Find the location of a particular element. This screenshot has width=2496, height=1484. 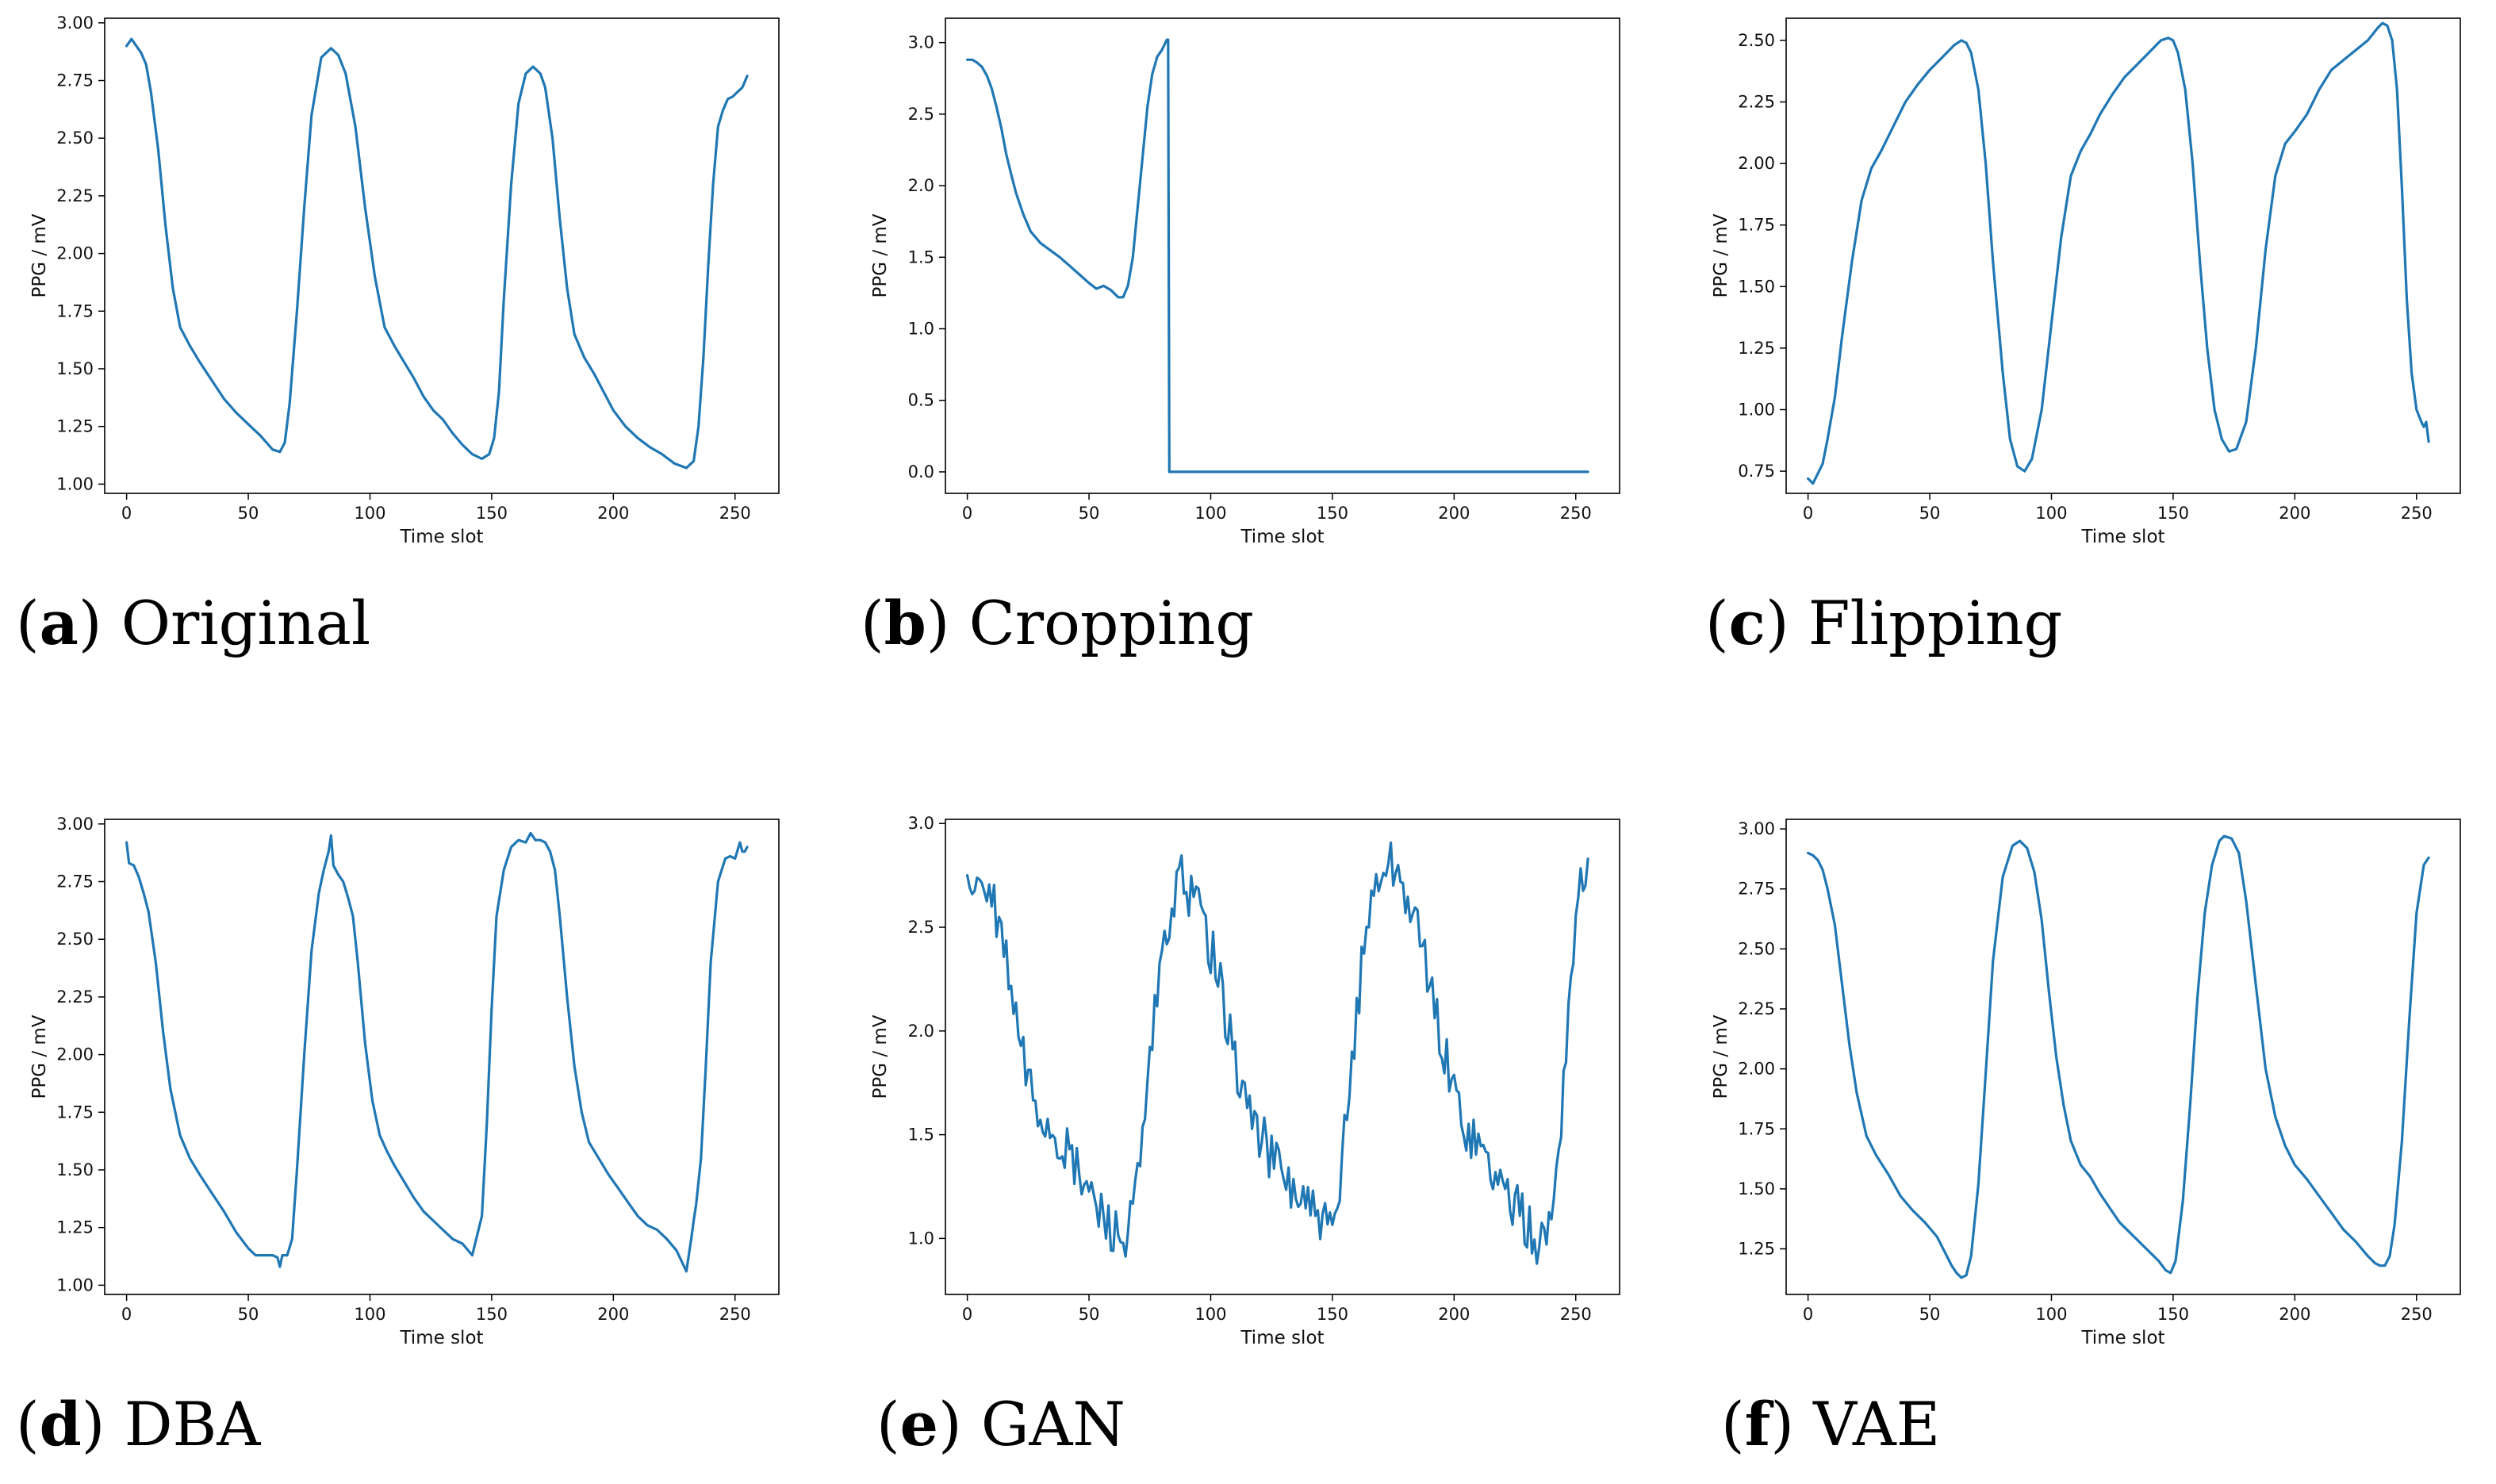

x-tick-label-e-0: 0 is located at coordinates (967, 1314).